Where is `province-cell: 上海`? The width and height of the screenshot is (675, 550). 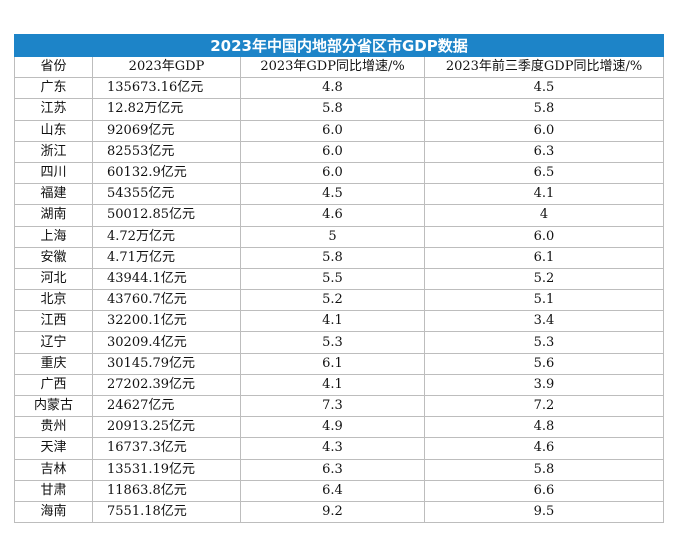 province-cell: 上海 is located at coordinates (53, 236).